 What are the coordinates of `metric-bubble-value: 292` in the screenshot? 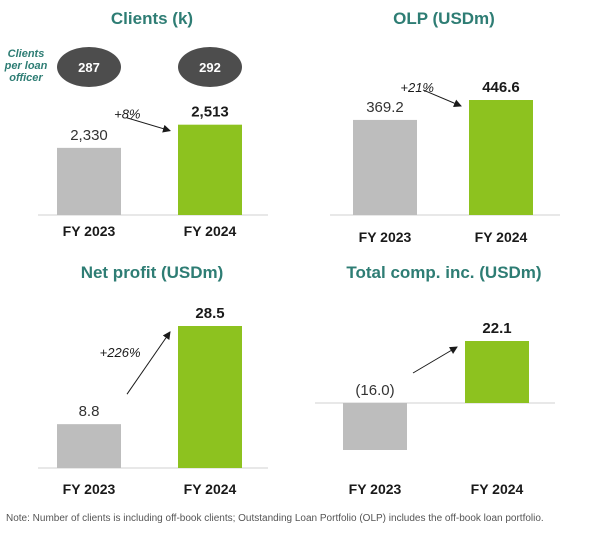 It's located at (210, 67).